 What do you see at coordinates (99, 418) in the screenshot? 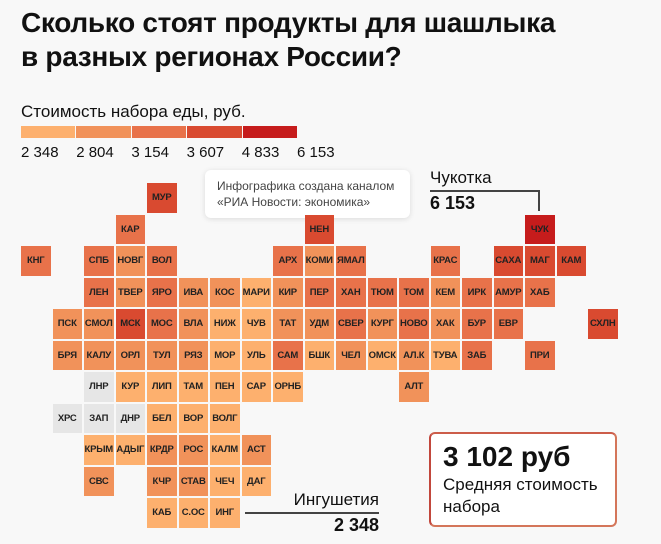
I see `region-tile: ЗАП` at bounding box center [99, 418].